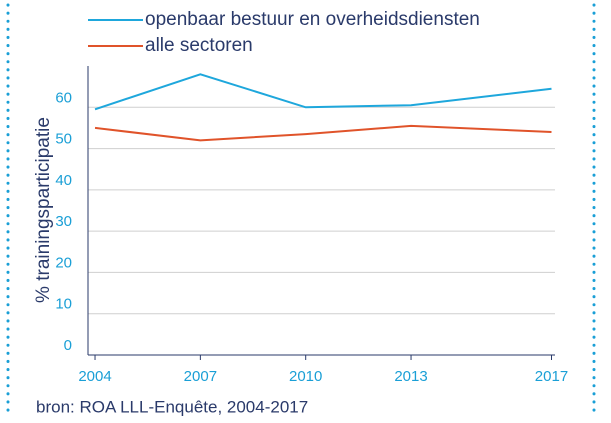 This screenshot has width=611, height=423. Describe the element at coordinates (63, 139) in the screenshot. I see `y-tick-label: 50` at that location.